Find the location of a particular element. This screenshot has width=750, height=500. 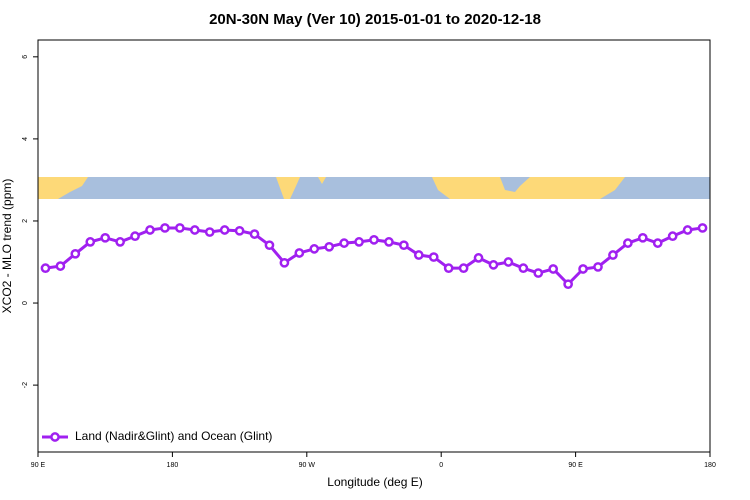

x-tick-label: 90 W is located at coordinates (307, 465).